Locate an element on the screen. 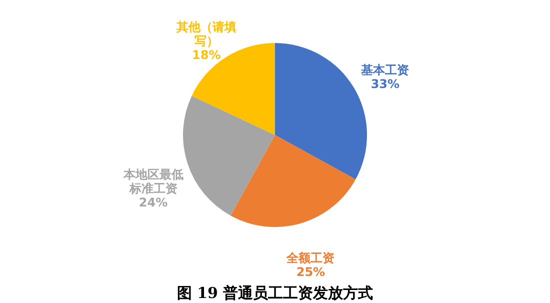 The height and width of the screenshot is (303, 550). data-label: 18% is located at coordinates (206, 55).